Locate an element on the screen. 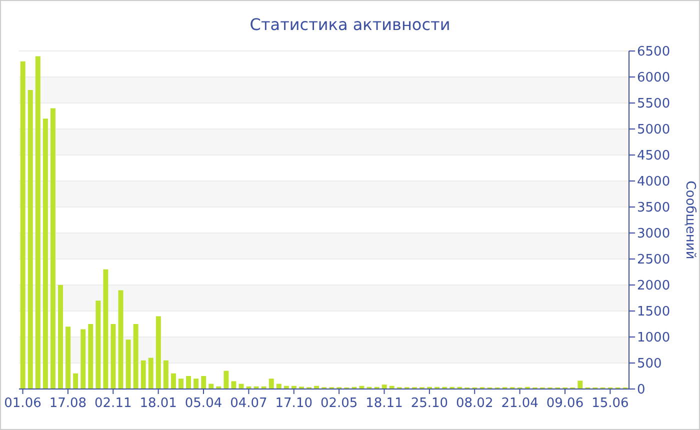 The height and width of the screenshot is (430, 700). y-tick-label: 5000 is located at coordinates (653, 130).